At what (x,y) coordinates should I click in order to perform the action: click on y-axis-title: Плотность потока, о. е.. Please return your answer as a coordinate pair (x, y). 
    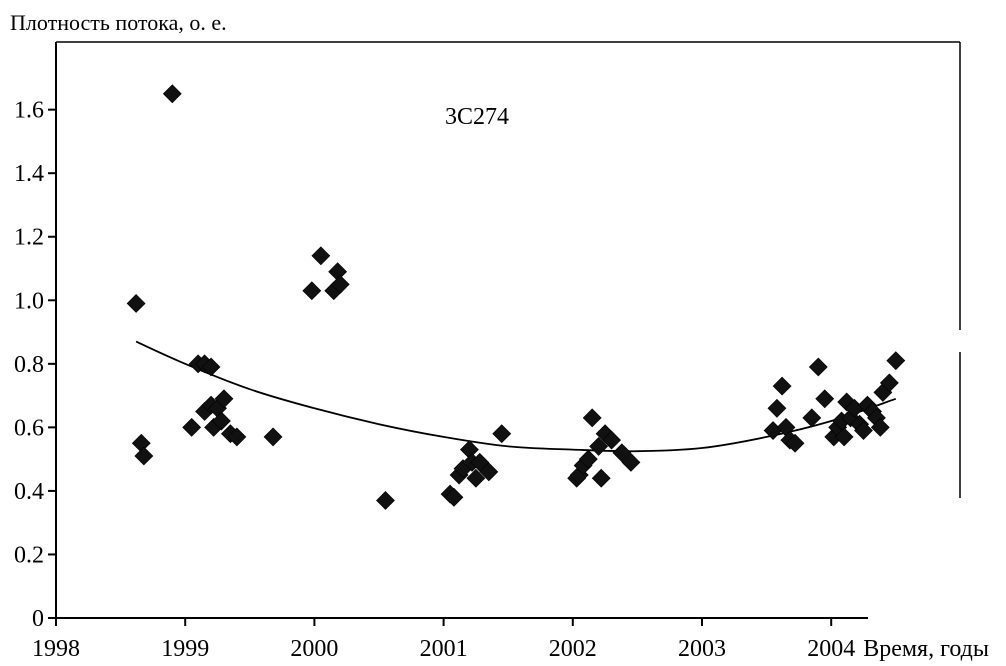
    Looking at the image, I should click on (118, 22).